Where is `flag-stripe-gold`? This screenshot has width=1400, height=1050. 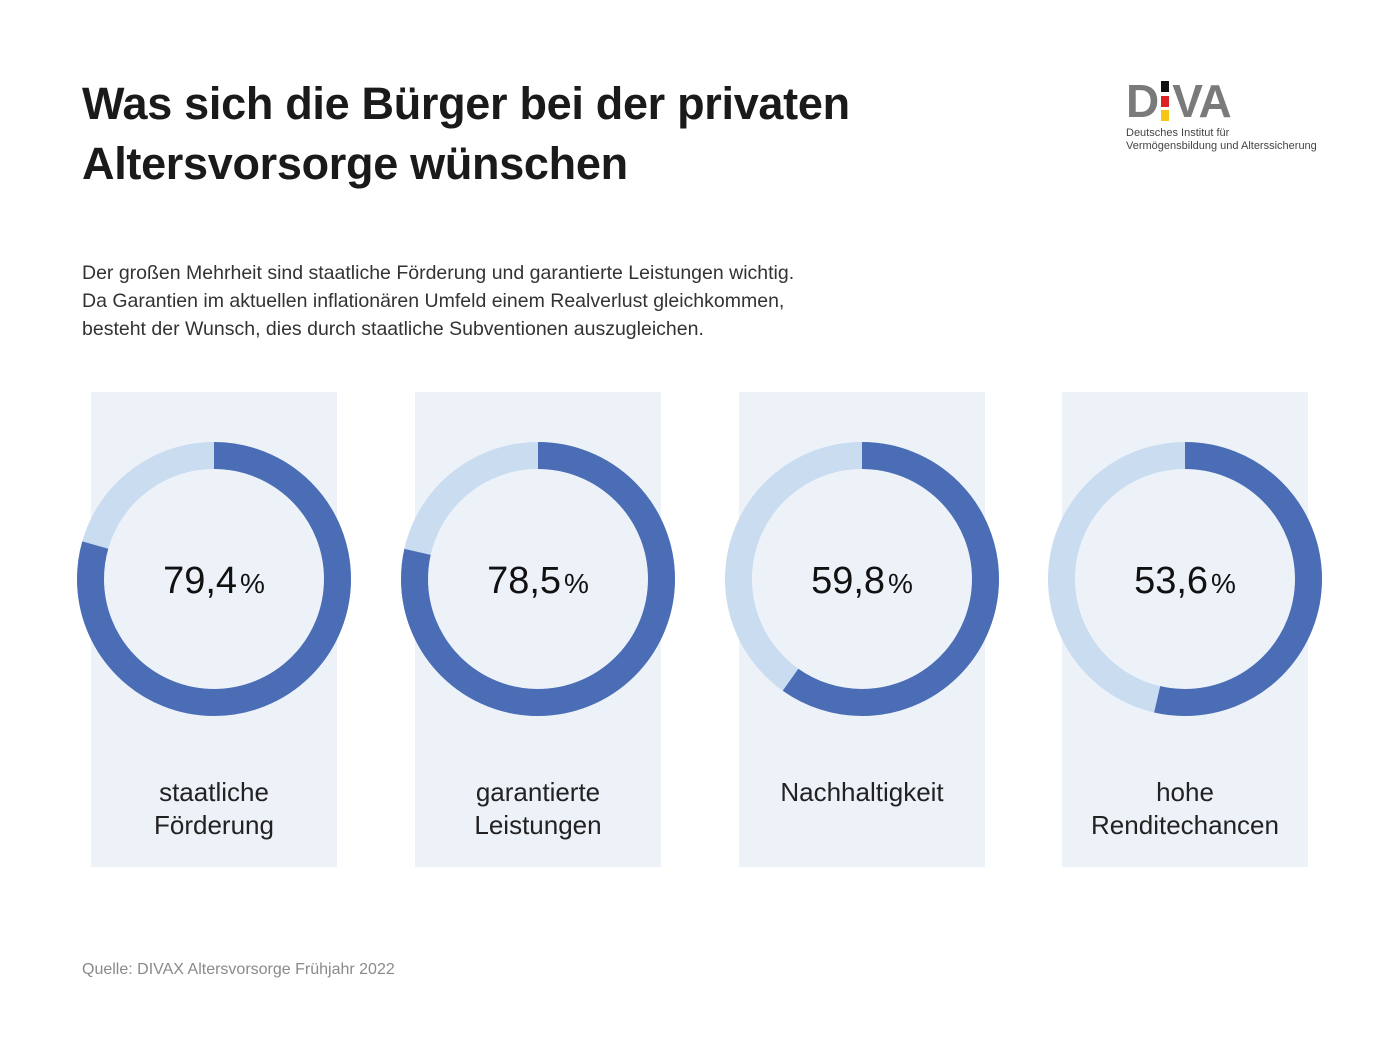
flag-stripe-gold is located at coordinates (1165, 115).